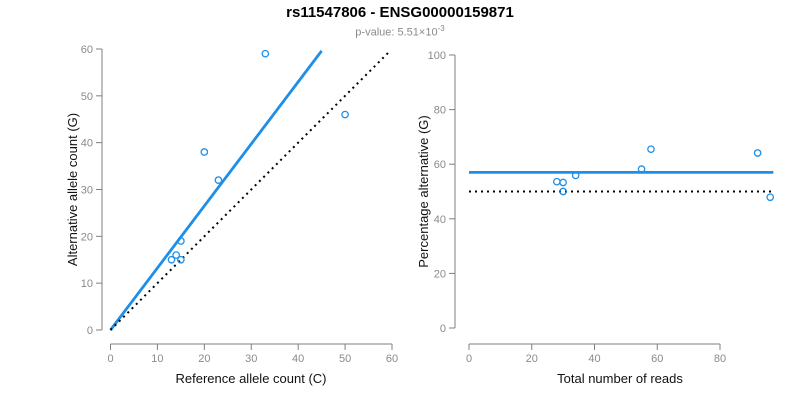 The image size is (800, 400). I want to click on x-axis-title: Reference allele count (C), so click(250, 378).